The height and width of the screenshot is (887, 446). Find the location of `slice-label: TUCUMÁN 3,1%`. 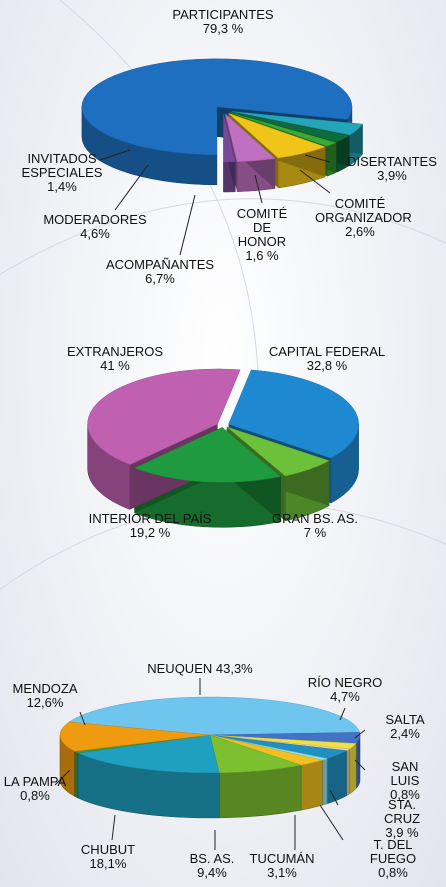

slice-label: TUCUMÁN 3,1% is located at coordinates (282, 866).